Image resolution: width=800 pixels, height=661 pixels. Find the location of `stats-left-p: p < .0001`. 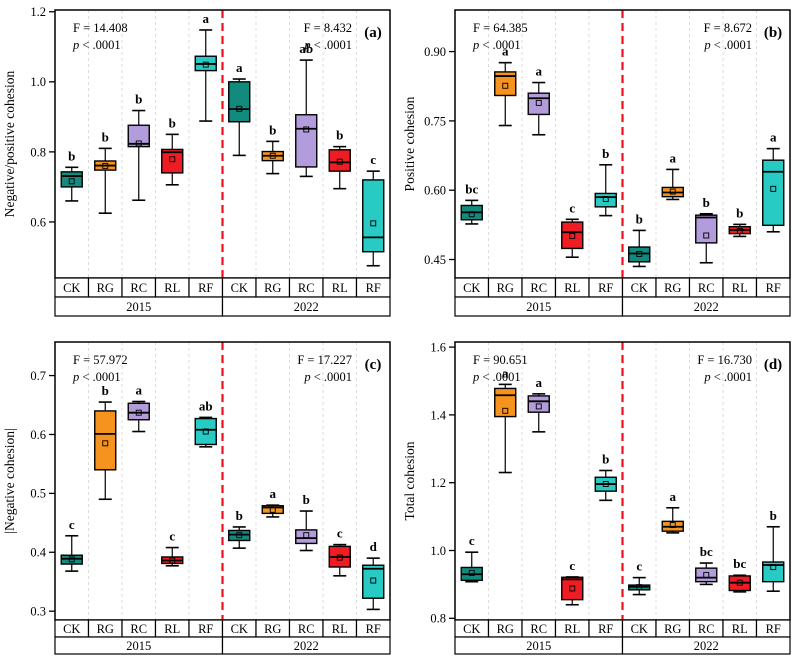

stats-left-p: p < .0001 is located at coordinates (96, 377).